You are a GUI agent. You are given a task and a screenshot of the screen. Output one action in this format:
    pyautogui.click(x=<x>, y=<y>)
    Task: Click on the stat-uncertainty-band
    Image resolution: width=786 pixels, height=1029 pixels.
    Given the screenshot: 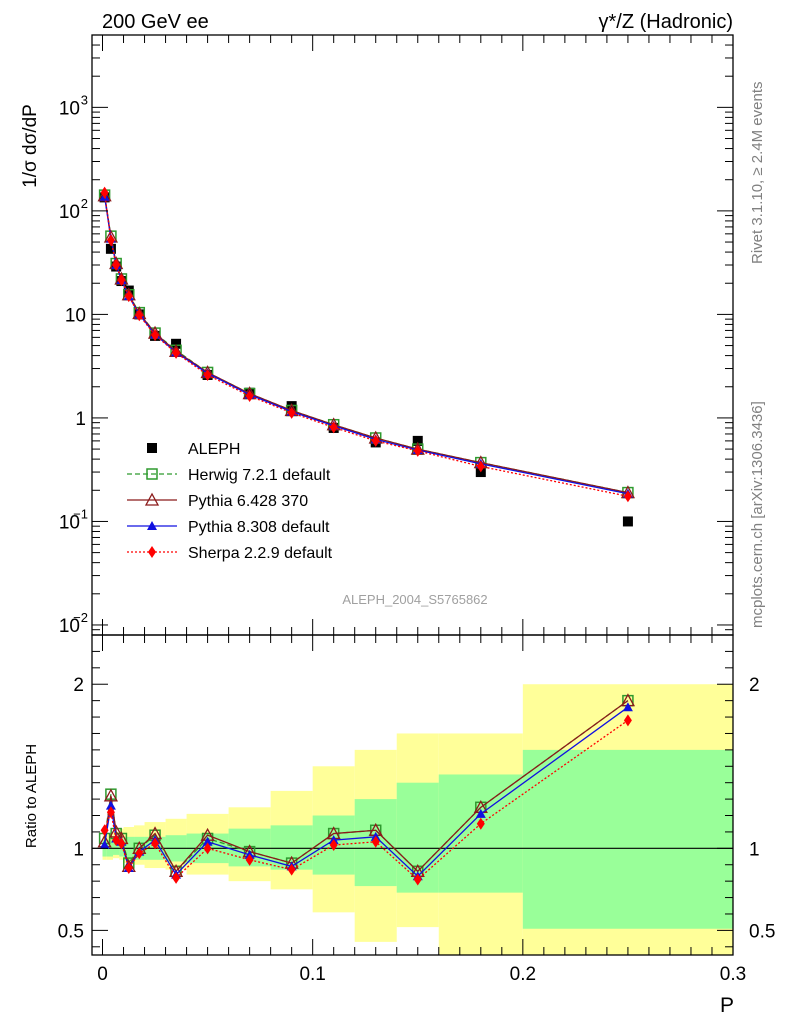 What is the action you would take?
    pyautogui.click(x=627, y=839)
    